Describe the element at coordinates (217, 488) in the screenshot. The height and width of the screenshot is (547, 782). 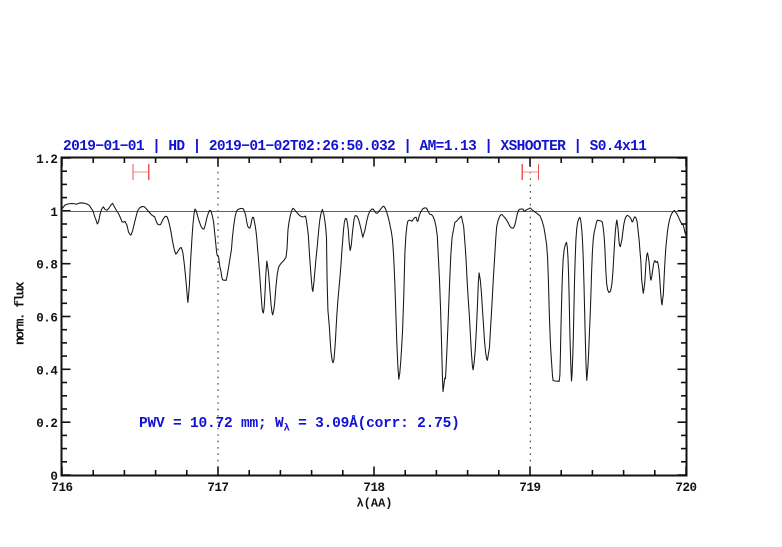
I see `svg-text: 717` at that location.